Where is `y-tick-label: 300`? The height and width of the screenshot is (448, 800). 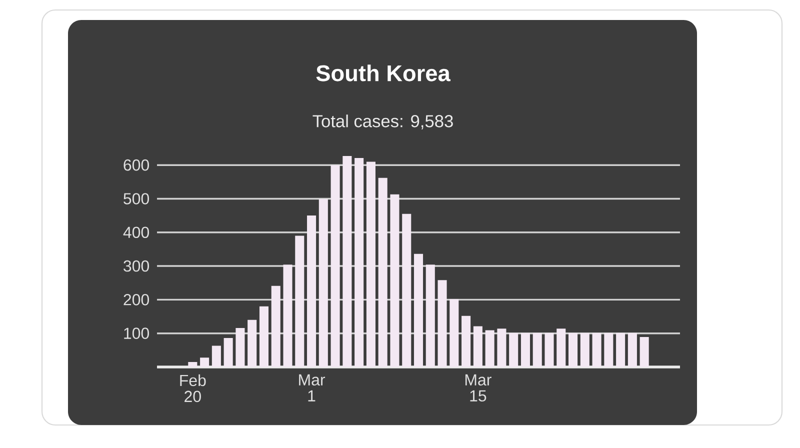 y-tick-label: 300 is located at coordinates (137, 266).